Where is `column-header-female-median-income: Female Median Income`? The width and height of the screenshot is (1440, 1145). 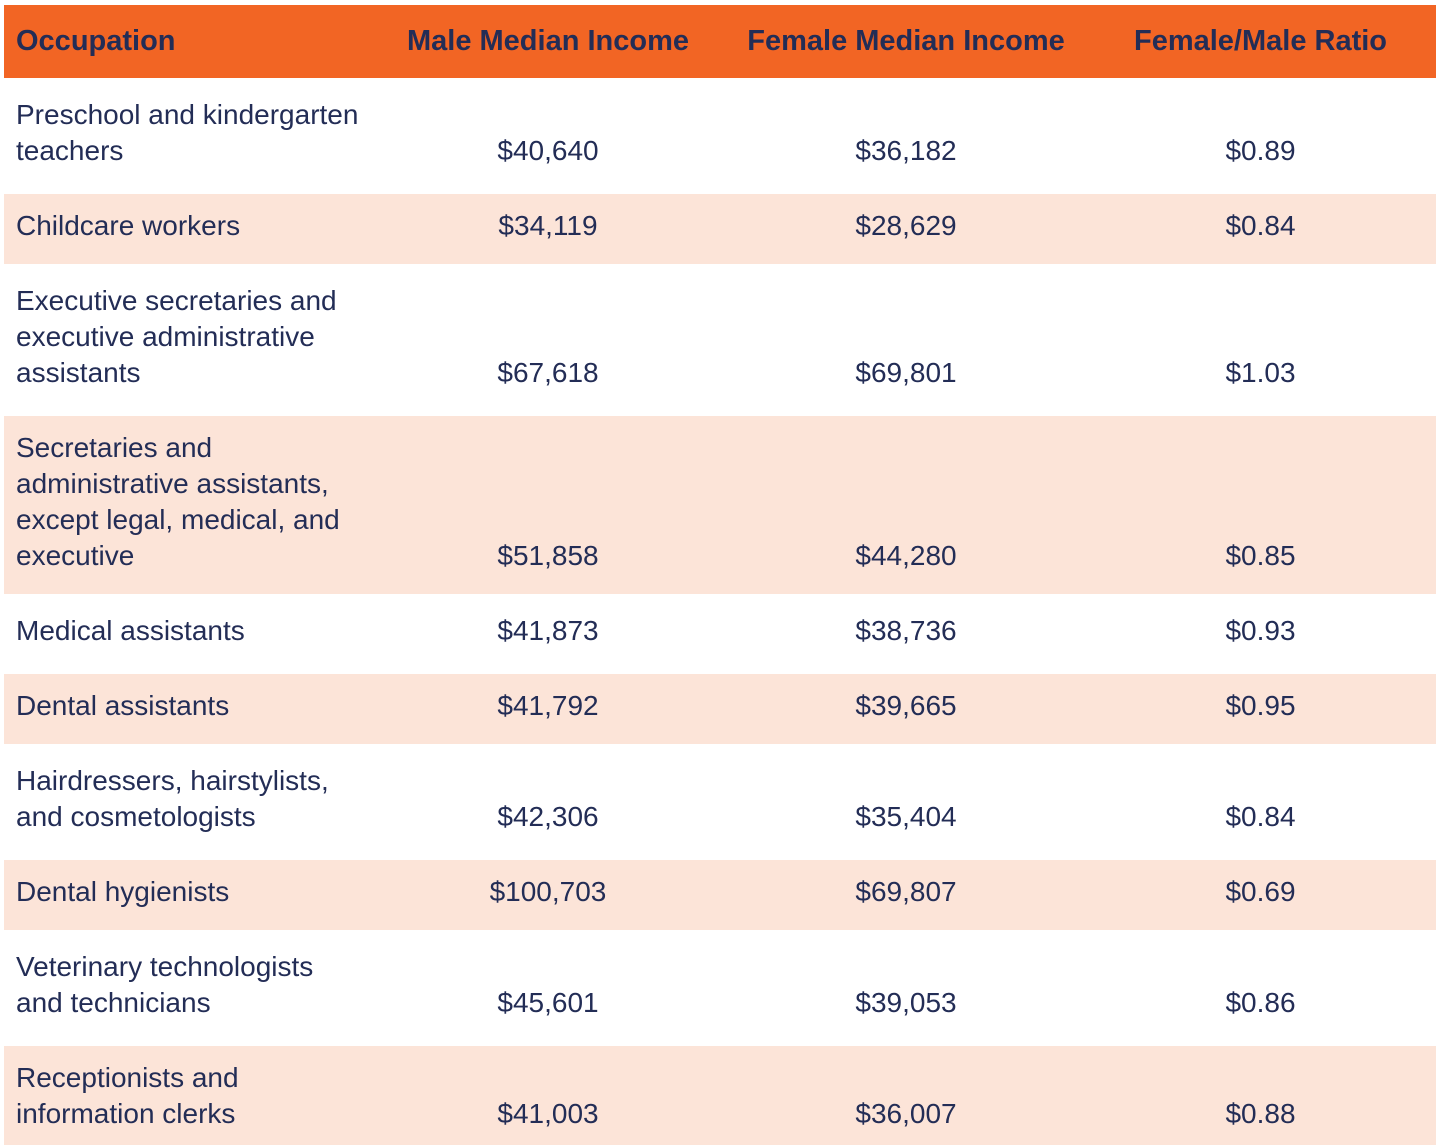
column-header-female-median-income: Female Median Income is located at coordinates (906, 41).